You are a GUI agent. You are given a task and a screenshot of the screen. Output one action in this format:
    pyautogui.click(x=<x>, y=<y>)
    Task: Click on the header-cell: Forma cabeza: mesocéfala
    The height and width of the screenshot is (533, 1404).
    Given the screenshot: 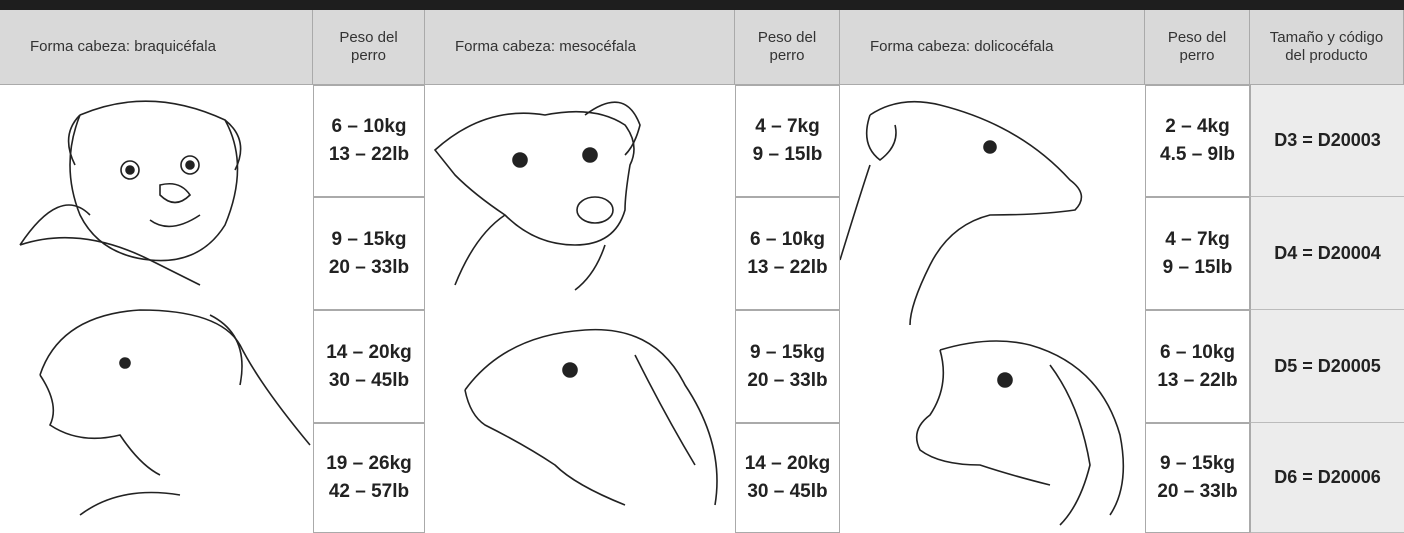 What is the action you would take?
    pyautogui.click(x=580, y=47)
    